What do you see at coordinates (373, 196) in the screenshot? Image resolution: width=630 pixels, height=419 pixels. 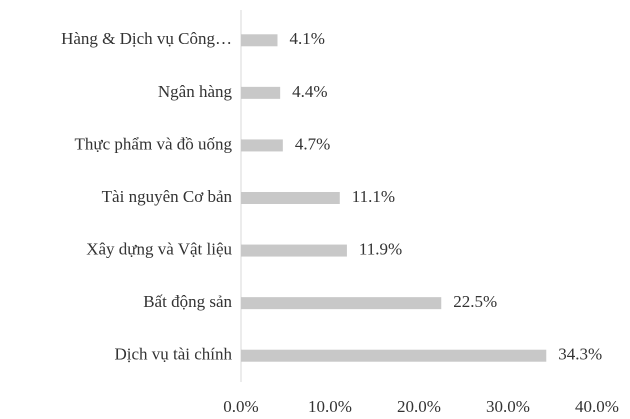 I see `data-label: 11.1%` at bounding box center [373, 196].